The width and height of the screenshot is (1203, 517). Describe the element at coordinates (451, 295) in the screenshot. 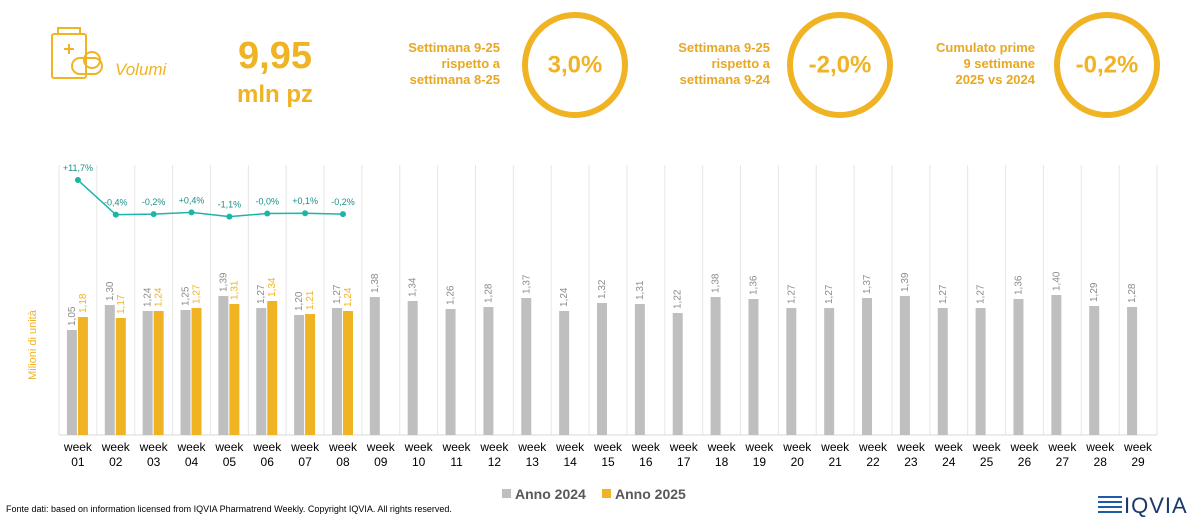

I see `bar-value-label: 1,26` at that location.